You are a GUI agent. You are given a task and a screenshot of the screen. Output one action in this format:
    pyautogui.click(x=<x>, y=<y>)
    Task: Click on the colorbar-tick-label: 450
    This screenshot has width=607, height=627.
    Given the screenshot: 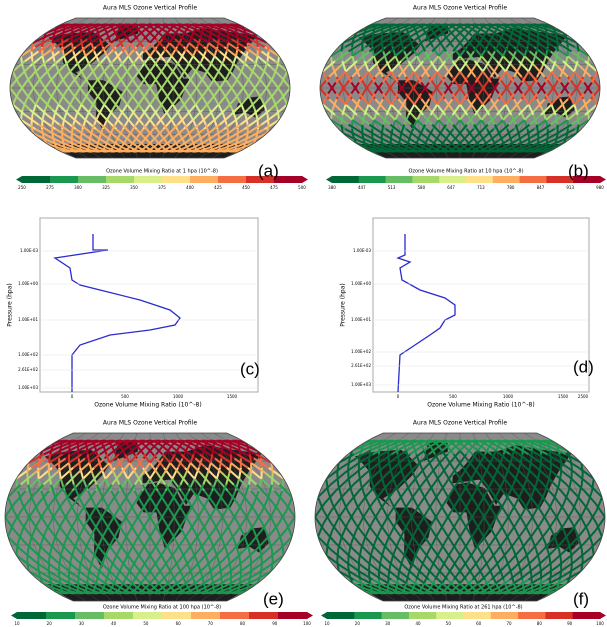 What is the action you would take?
    pyautogui.click(x=246, y=187)
    